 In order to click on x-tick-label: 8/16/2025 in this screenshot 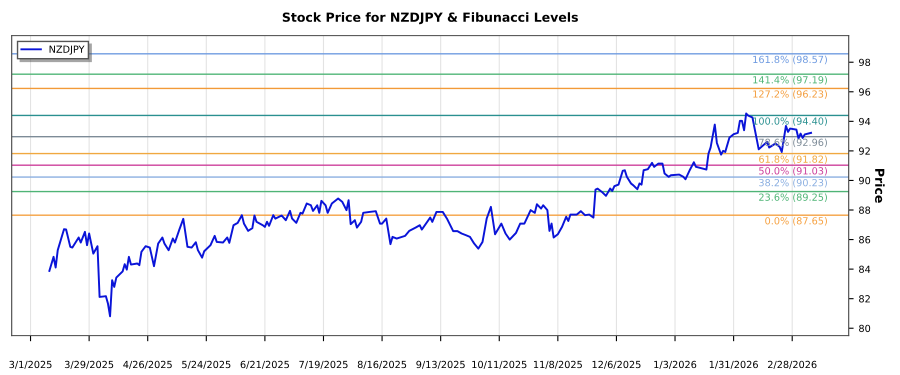, I will do `click(382, 364)`.